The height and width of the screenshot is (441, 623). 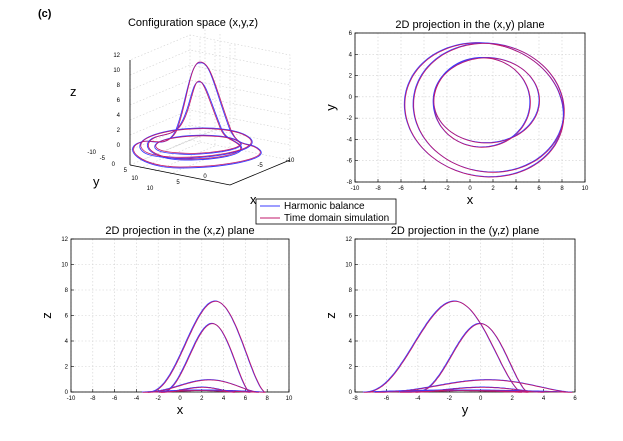 What do you see at coordinates (119, 101) in the screenshot?
I see `z-tick-label: 6` at bounding box center [119, 101].